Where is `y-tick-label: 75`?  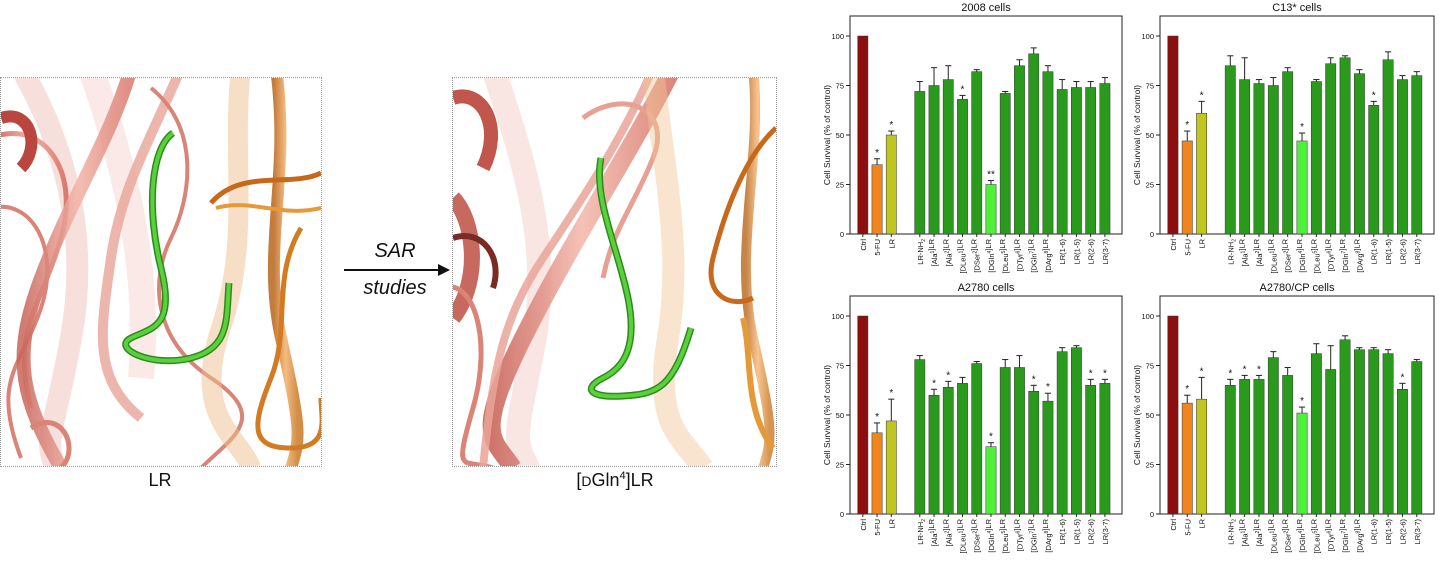 y-tick-label: 75 is located at coordinates (840, 86).